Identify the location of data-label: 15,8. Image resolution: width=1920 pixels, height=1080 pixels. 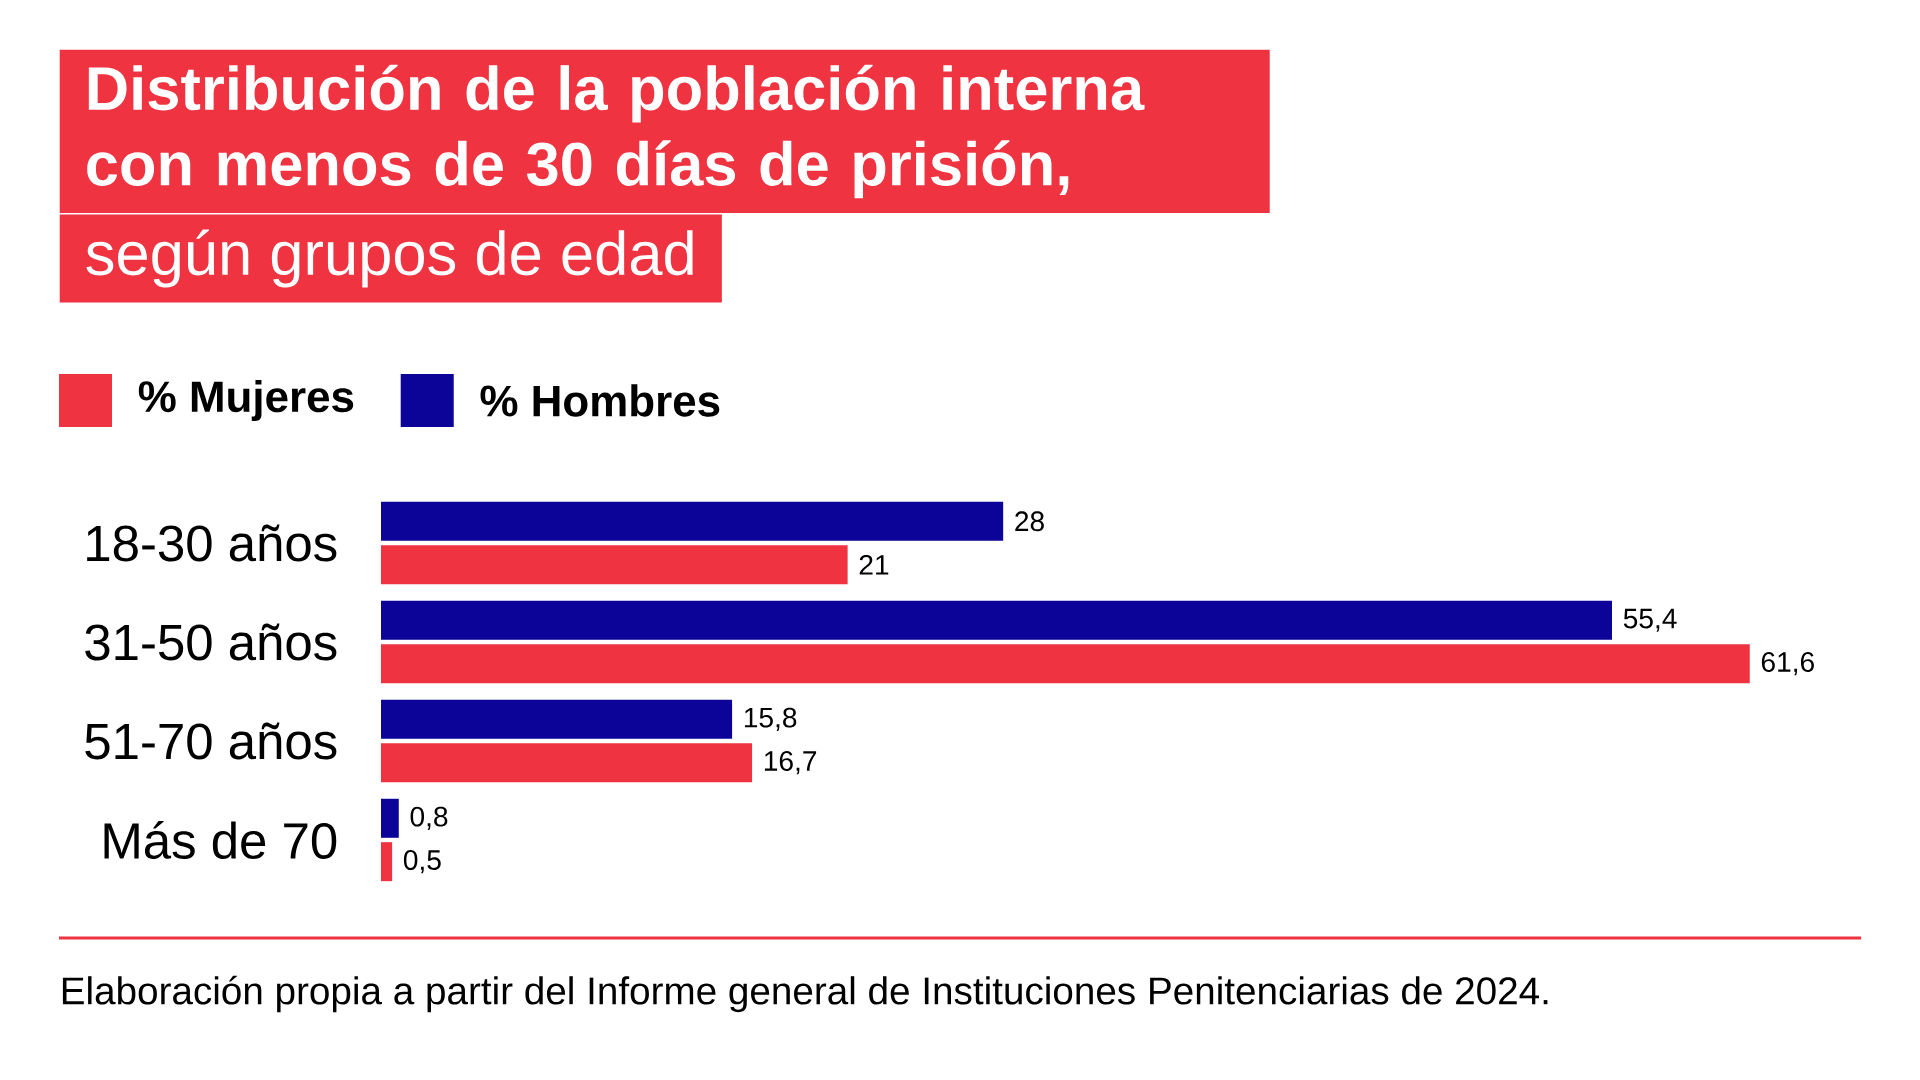
(770, 719).